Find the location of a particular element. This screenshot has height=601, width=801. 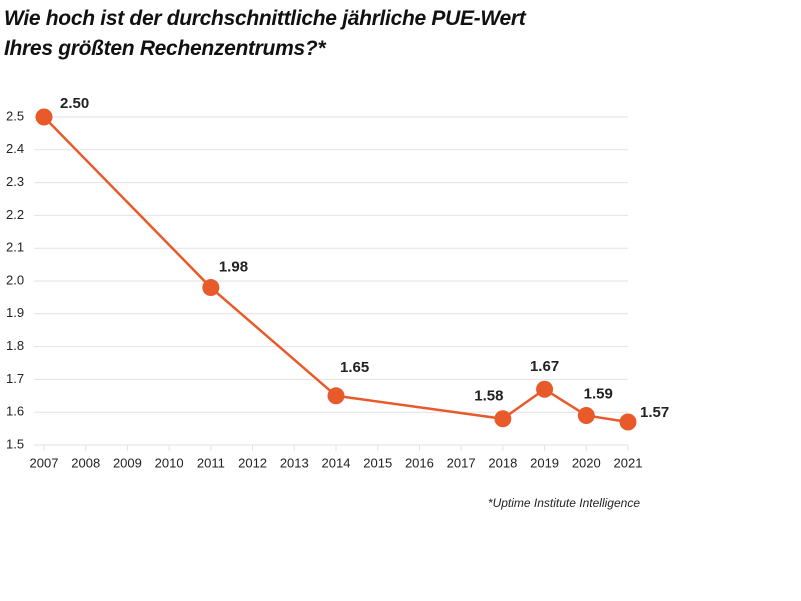

x-tick-label: 2021 is located at coordinates (628, 462).